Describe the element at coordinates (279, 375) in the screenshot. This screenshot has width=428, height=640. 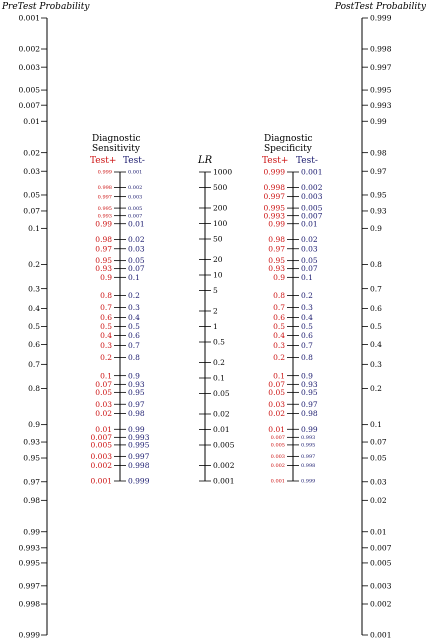
I see `specificity-plus-label: 0.1` at that location.